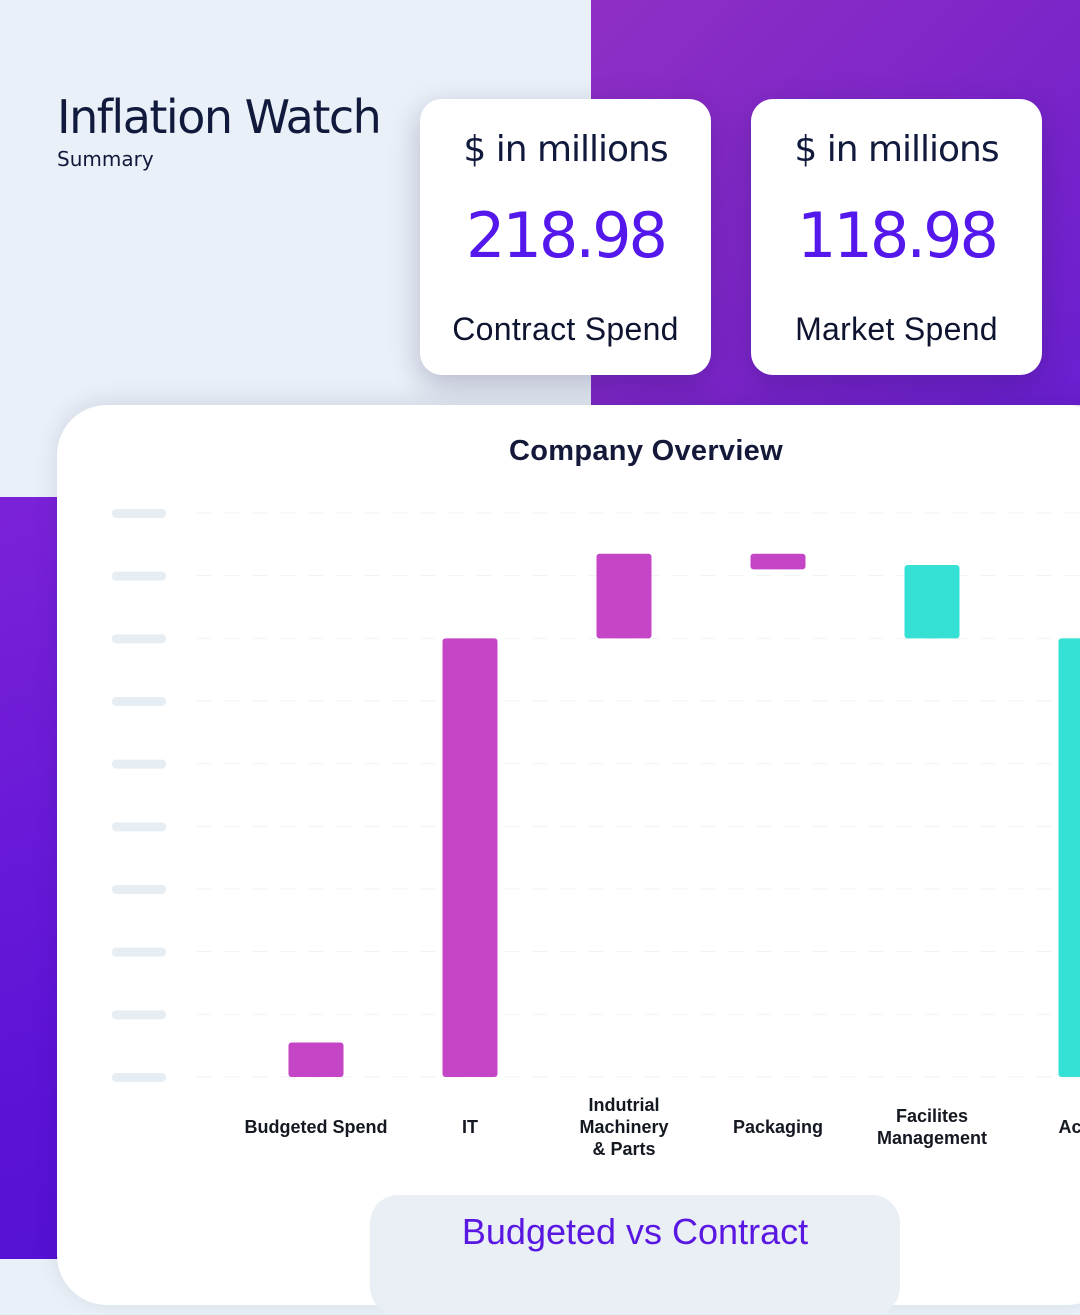 This screenshot has height=1315, width=1080. I want to click on kpi-label: Contract Spend, so click(565, 329).